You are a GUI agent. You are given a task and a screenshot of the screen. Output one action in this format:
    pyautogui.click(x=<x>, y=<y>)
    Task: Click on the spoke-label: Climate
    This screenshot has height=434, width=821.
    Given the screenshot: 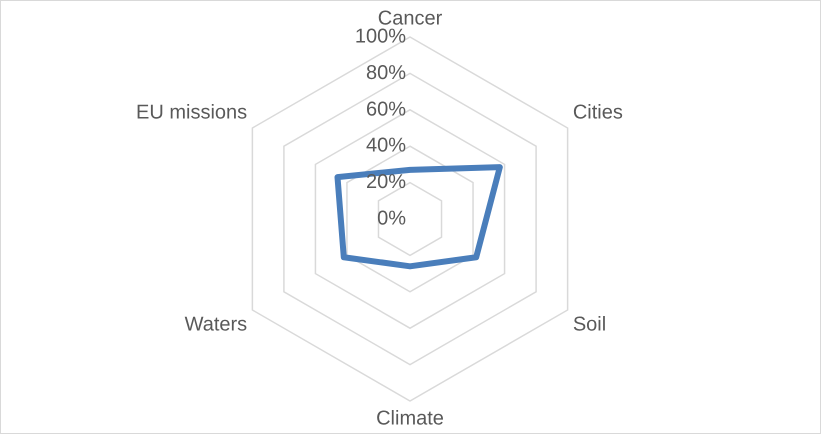 What is the action you would take?
    pyautogui.click(x=410, y=419)
    